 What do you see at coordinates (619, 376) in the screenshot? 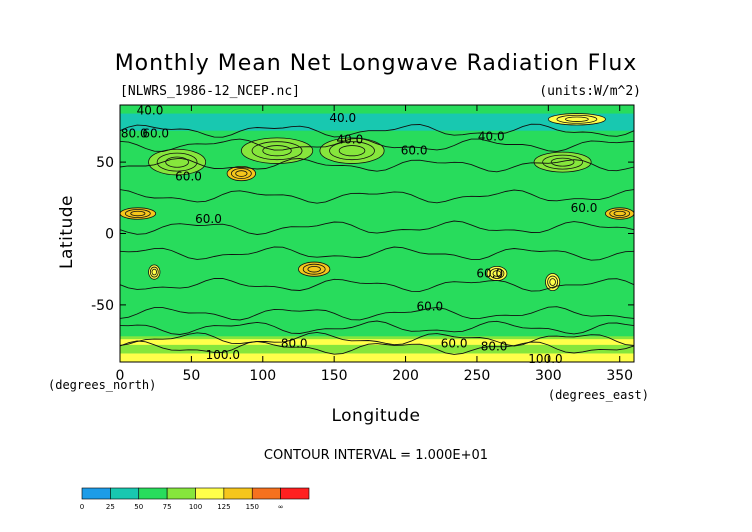
I see `x-tick-label: 350` at bounding box center [619, 376].